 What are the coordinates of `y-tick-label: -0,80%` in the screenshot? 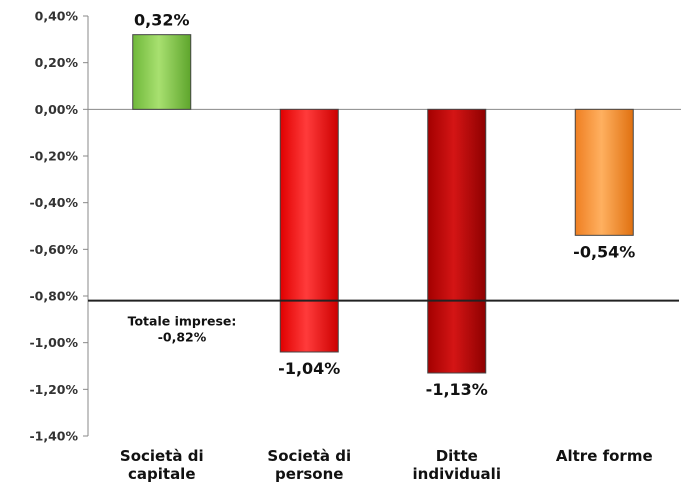 It's located at (53, 296).